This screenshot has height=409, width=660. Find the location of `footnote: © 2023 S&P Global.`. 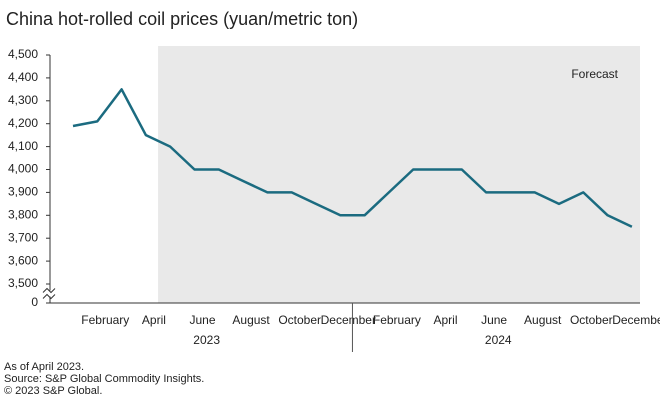

footnote: © 2023 S&P Global. is located at coordinates (53, 391).